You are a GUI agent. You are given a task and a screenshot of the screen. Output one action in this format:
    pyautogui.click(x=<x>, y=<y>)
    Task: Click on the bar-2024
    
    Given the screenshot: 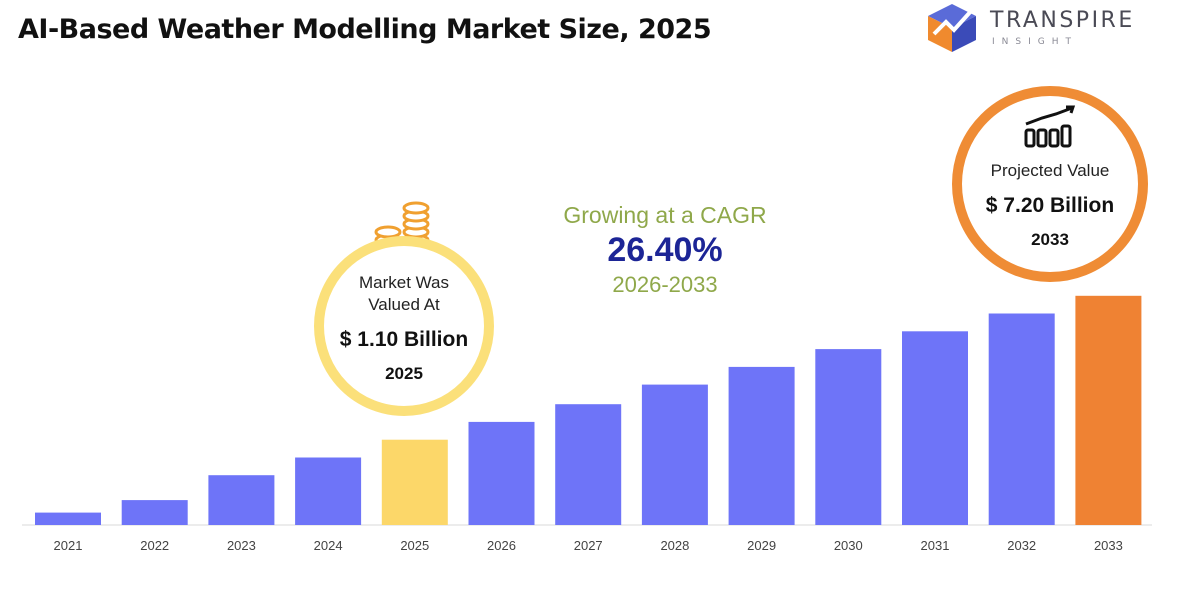 What is the action you would take?
    pyautogui.click(x=328, y=491)
    